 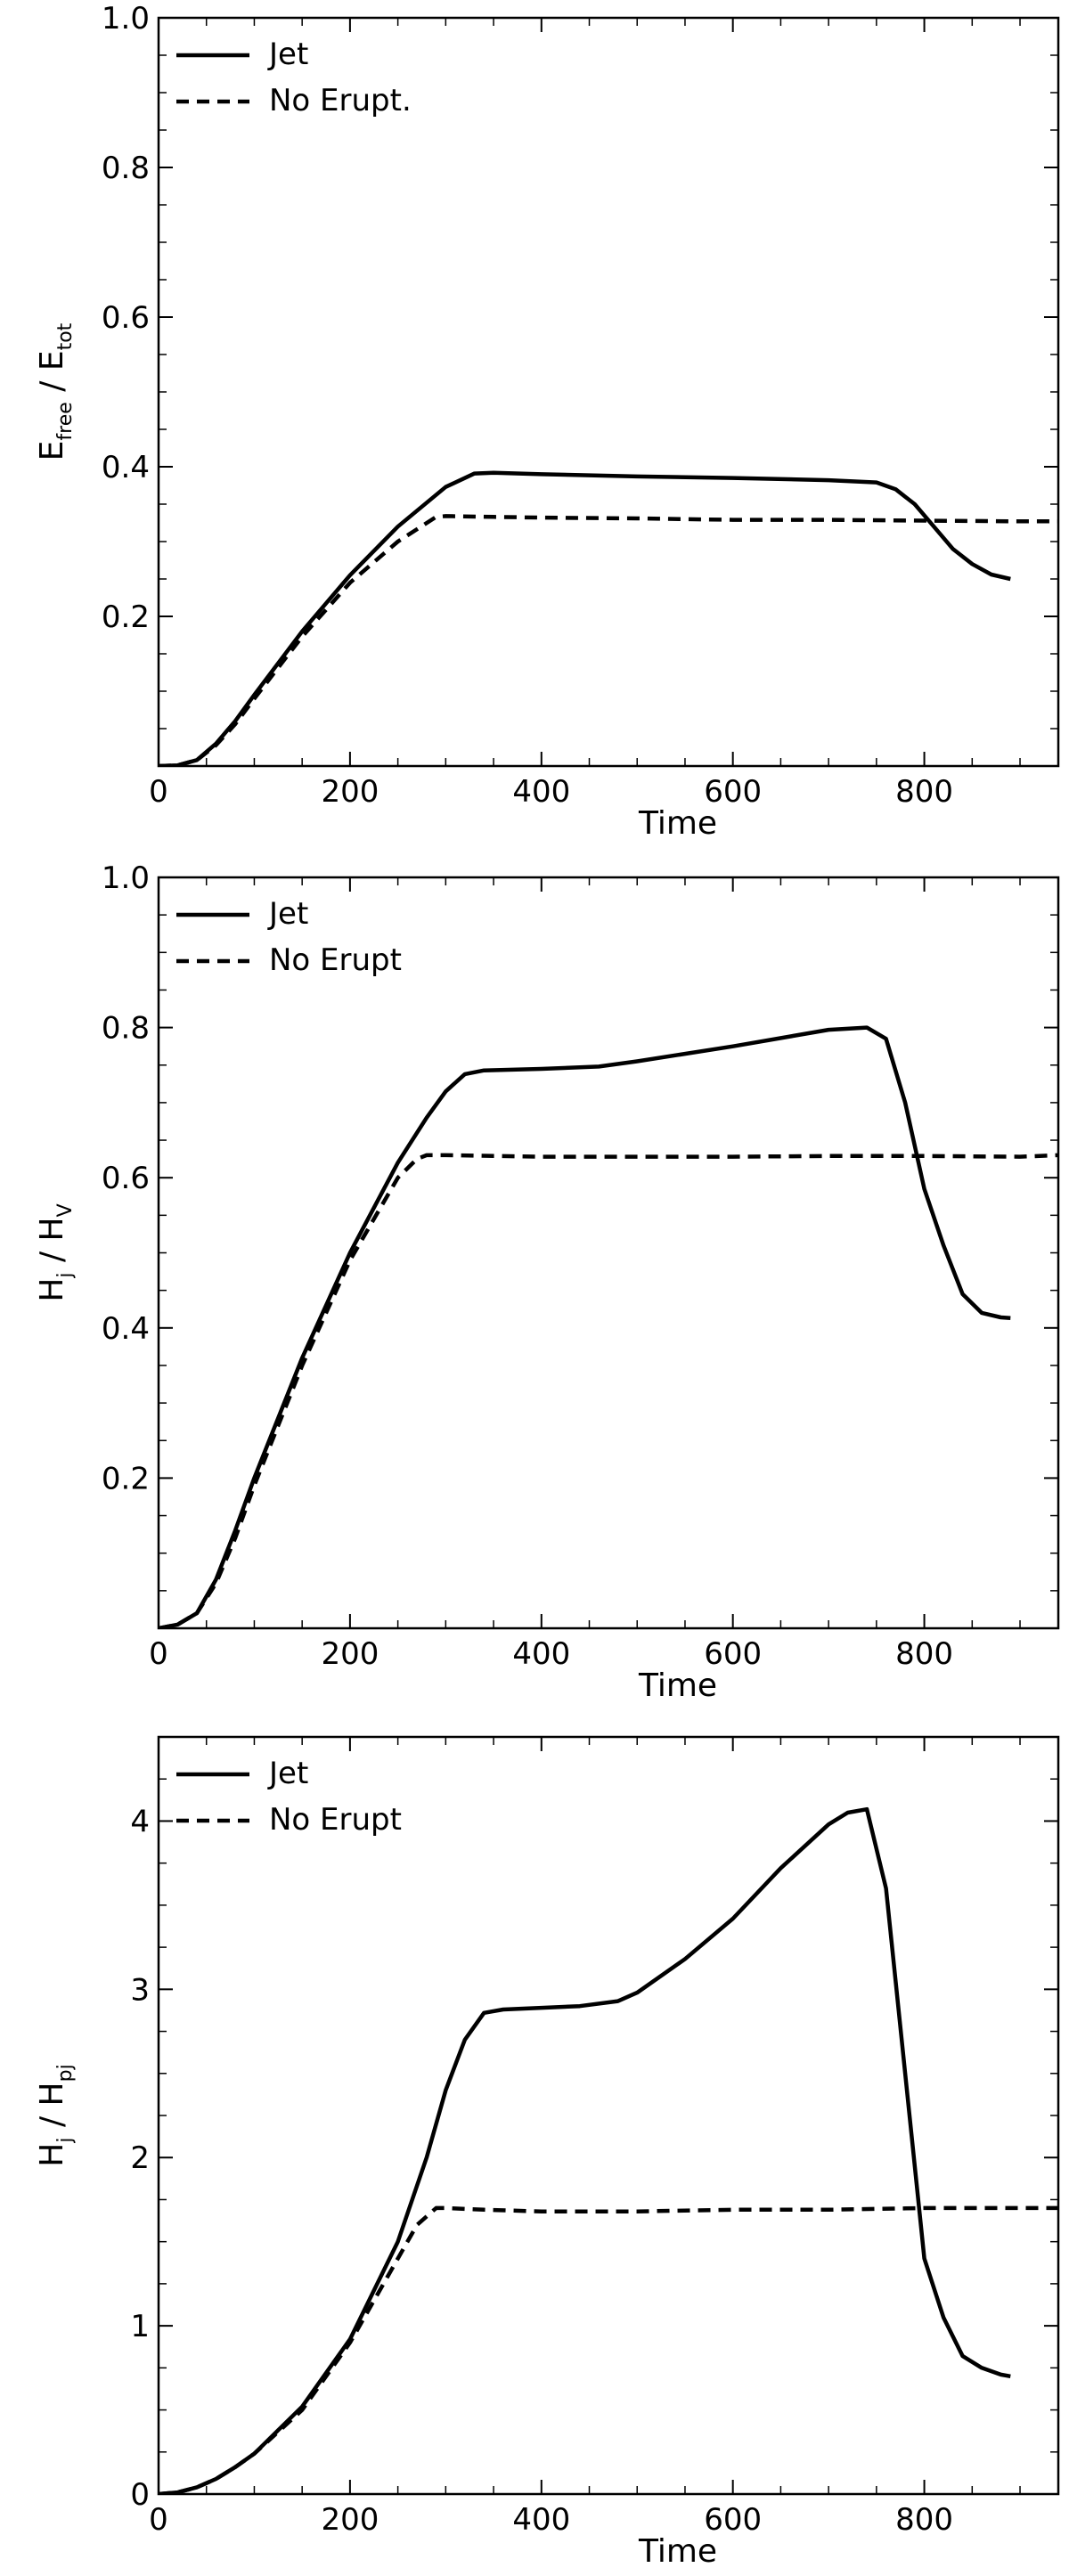 I want to click on series-line-jet, so click(x=585, y=618).